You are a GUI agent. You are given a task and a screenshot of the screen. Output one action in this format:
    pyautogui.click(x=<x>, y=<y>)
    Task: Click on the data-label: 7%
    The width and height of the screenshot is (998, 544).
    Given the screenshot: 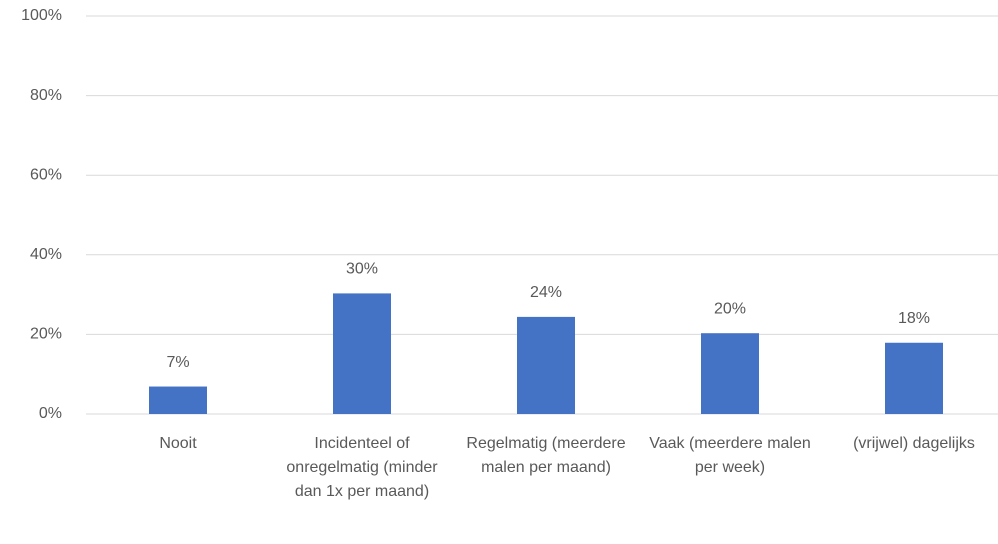 What is the action you would take?
    pyautogui.click(x=177, y=362)
    